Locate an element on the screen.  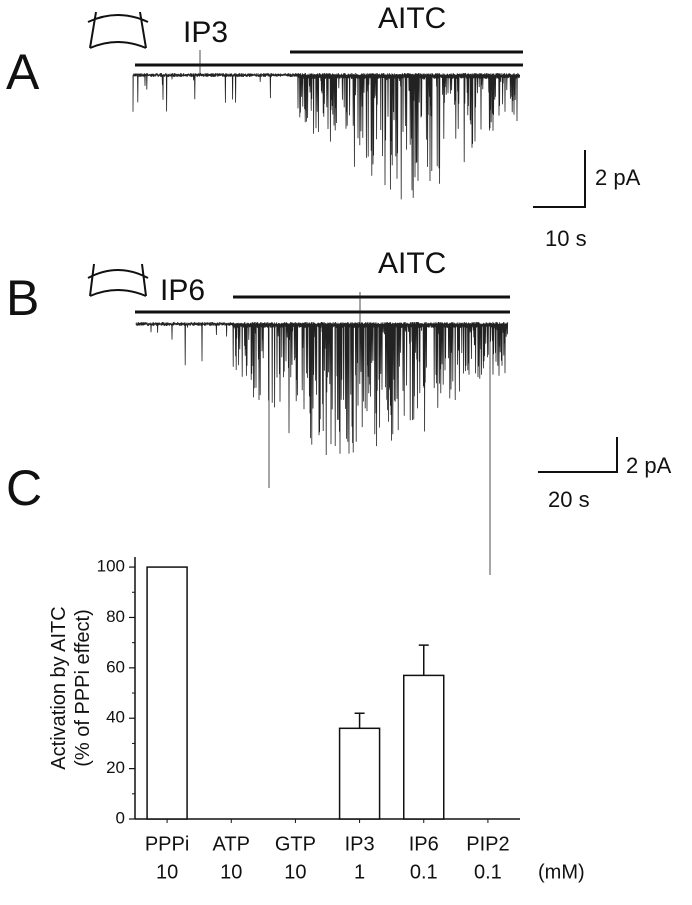
stimulus-label: IP3 is located at coordinates (205, 32).